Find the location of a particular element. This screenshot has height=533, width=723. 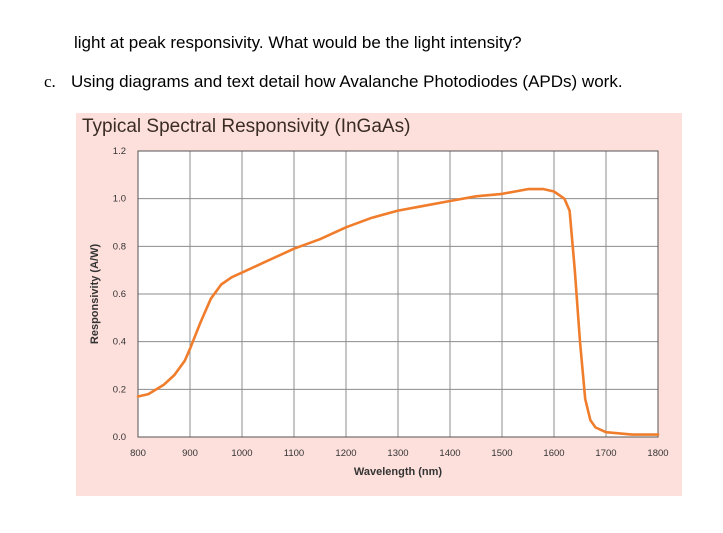

y-tick-label: 0.6 is located at coordinates (119, 294).